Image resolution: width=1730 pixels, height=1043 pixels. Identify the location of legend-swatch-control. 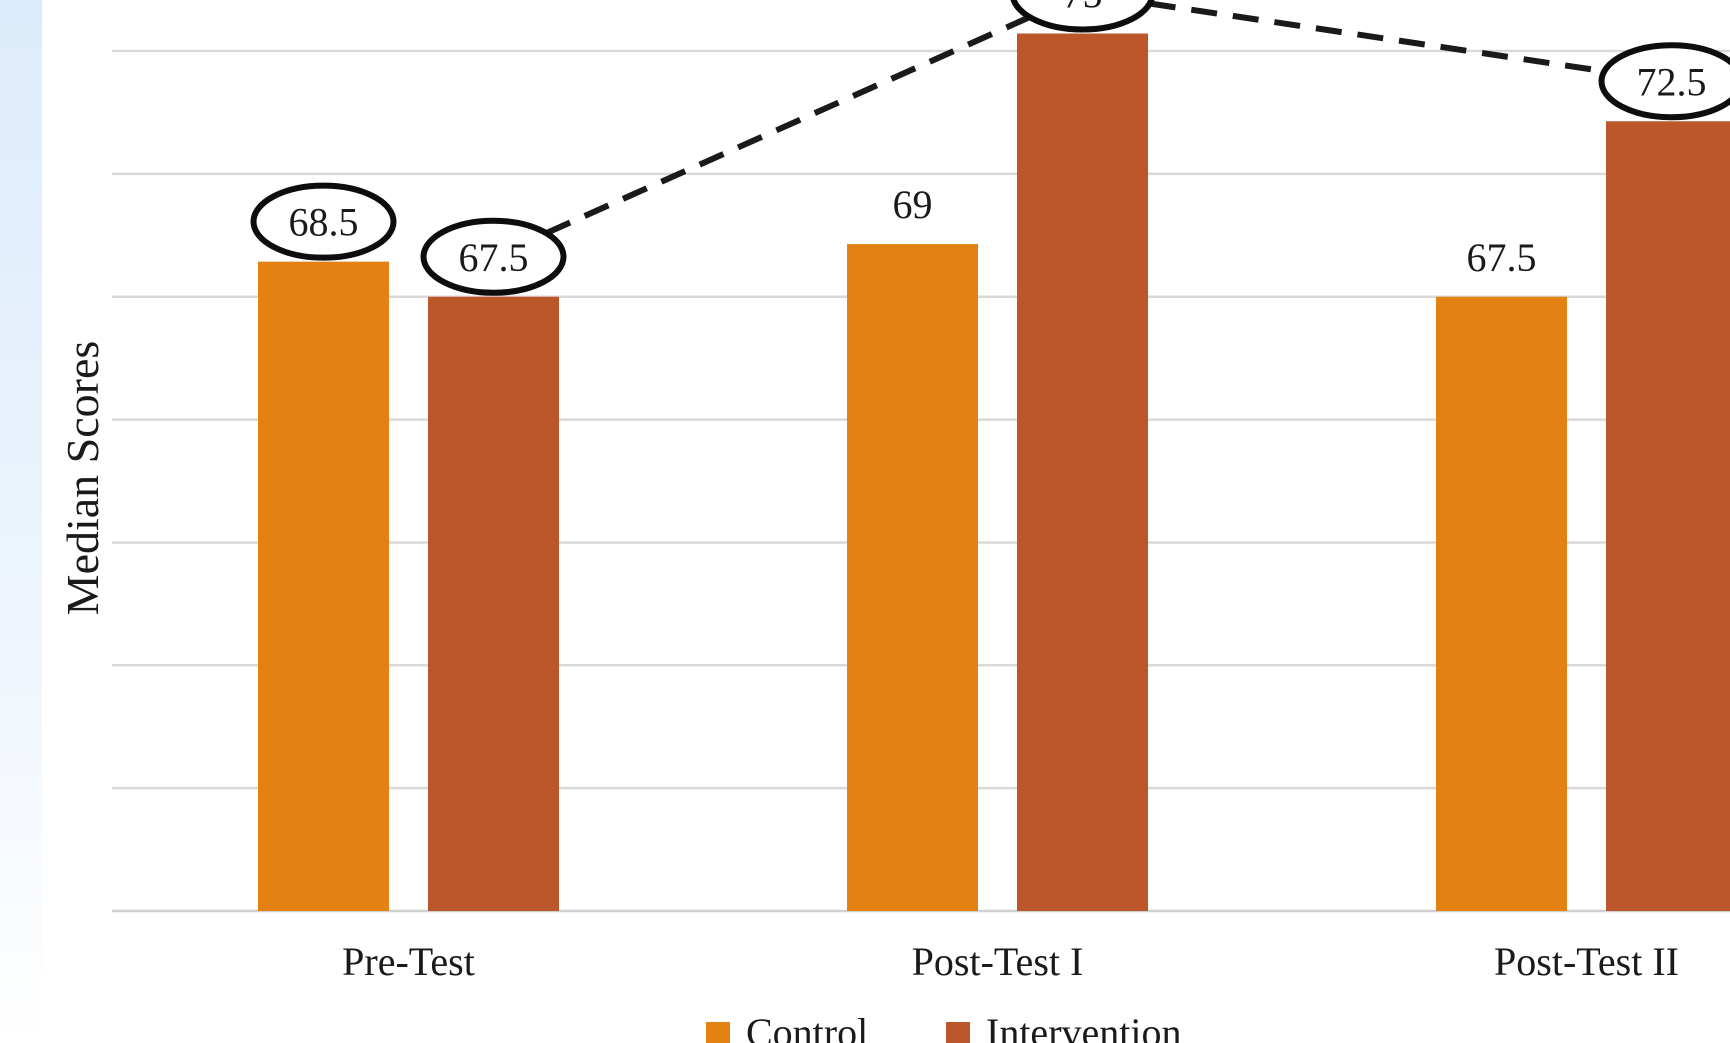
(718, 1032).